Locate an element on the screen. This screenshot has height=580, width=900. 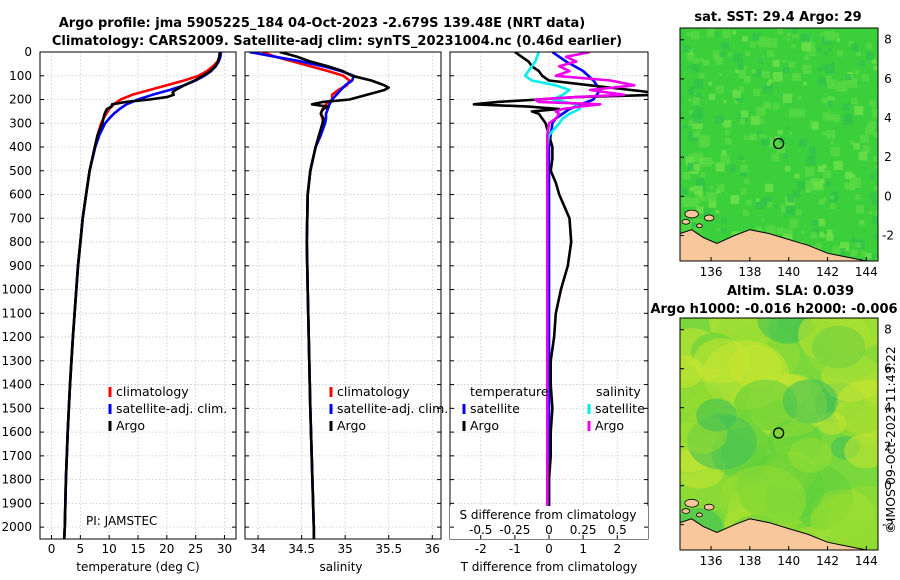
map-y-tick-label-0: -2 is located at coordinates (888, 525).